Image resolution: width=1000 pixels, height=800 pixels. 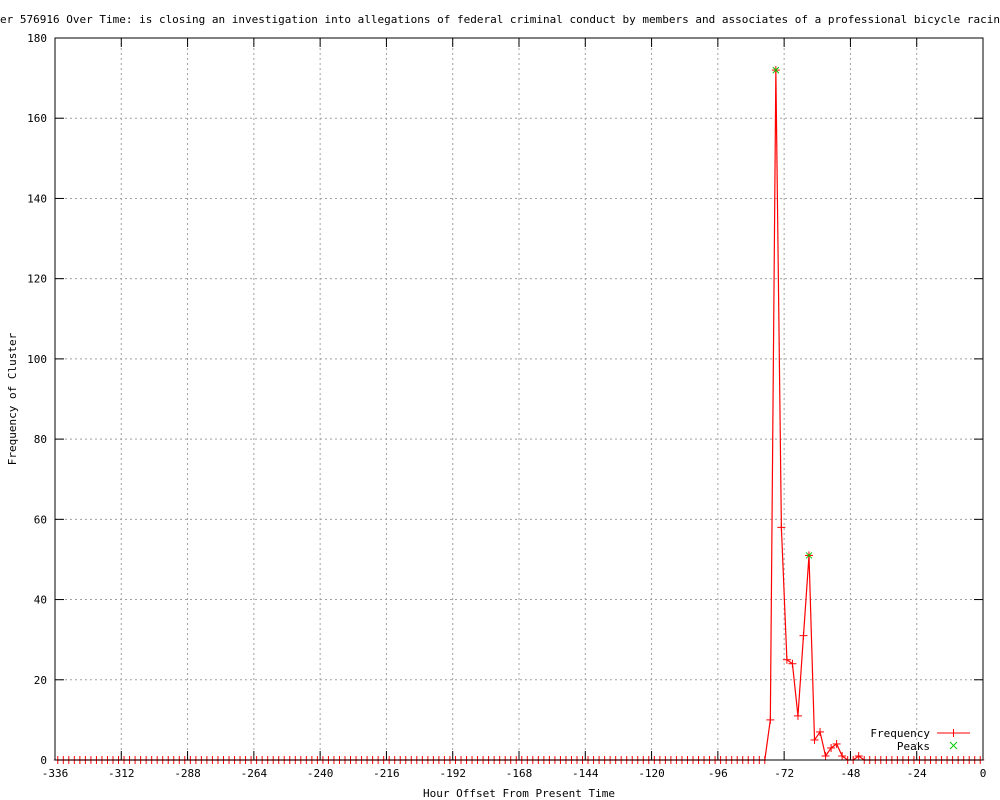 I want to click on y-axis-label: Frequency of Cluster, so click(x=12, y=398).